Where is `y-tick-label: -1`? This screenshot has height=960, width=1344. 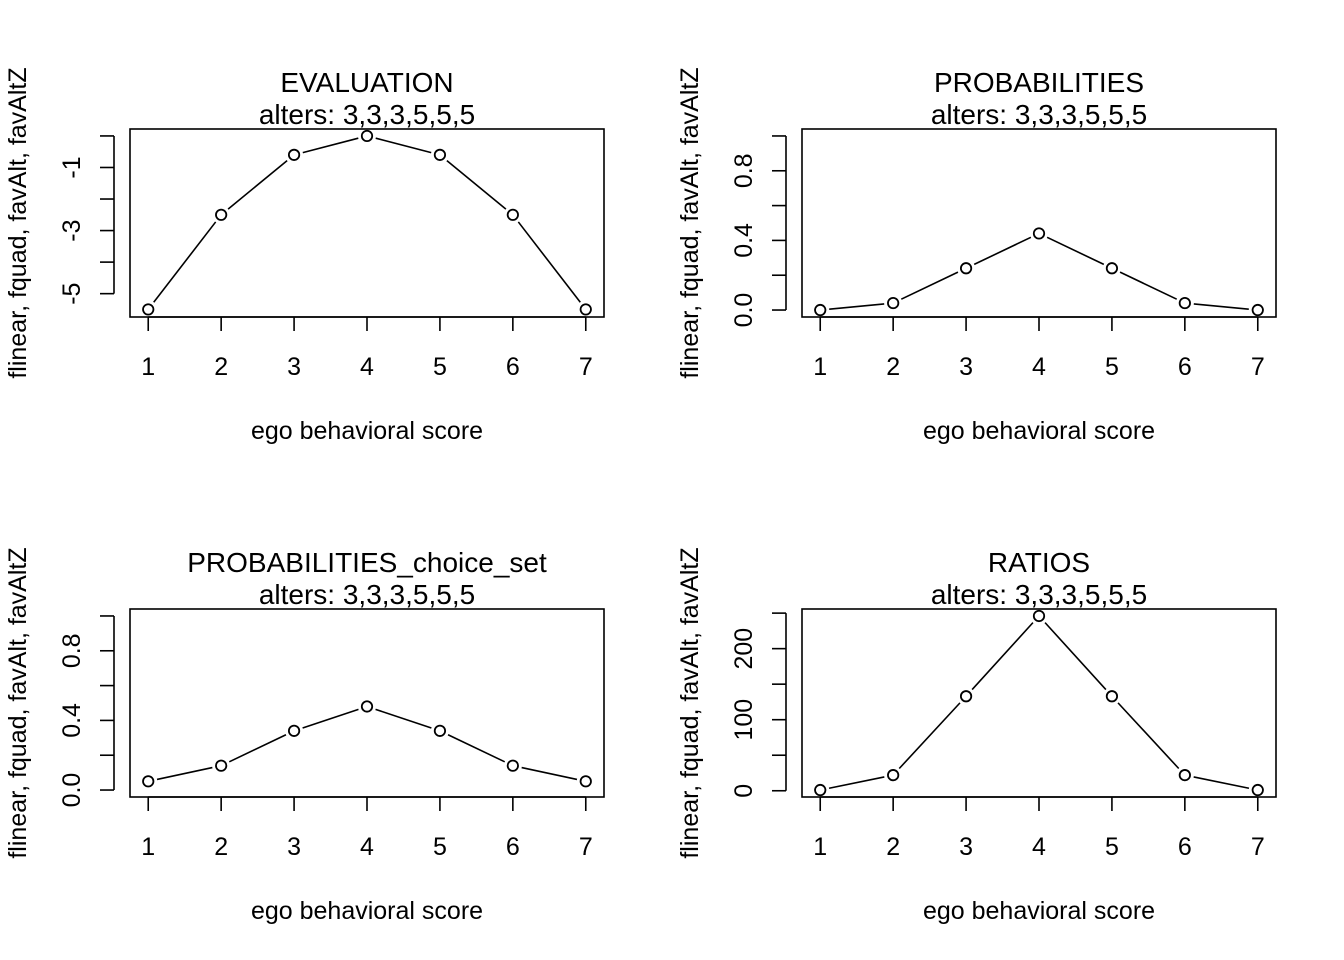
y-tick-label: -1 is located at coordinates (72, 167).